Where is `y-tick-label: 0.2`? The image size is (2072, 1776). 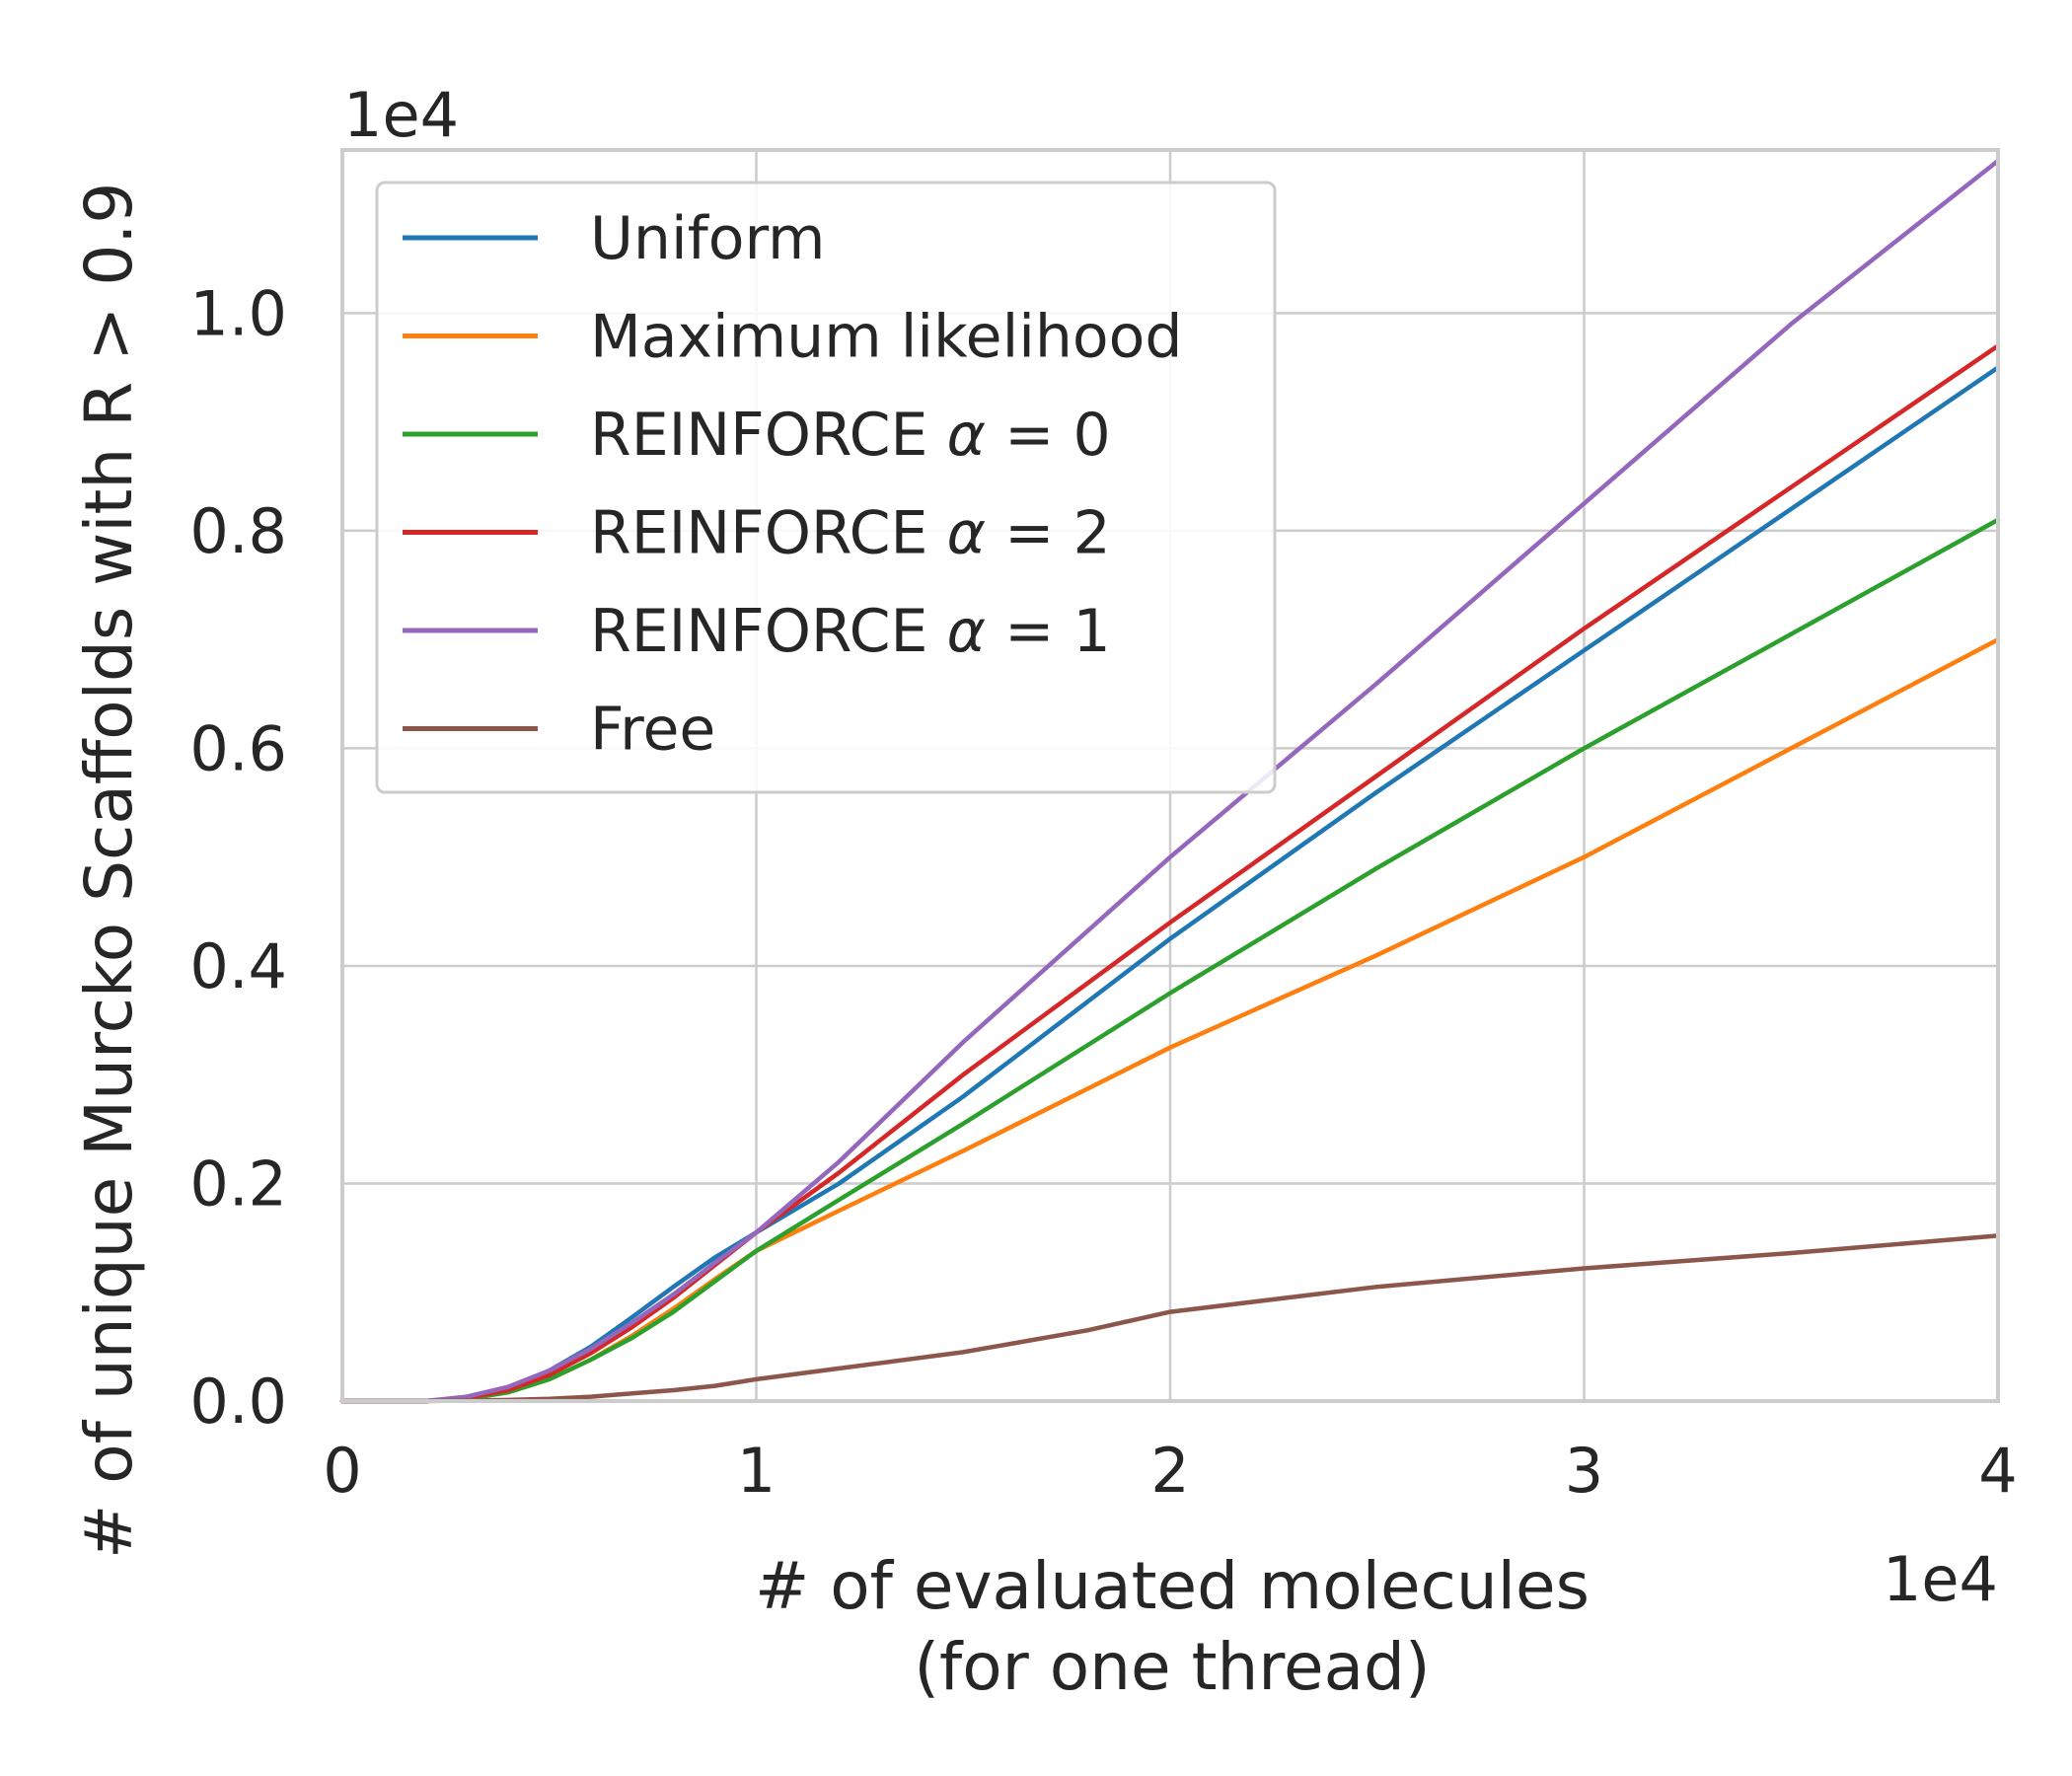 y-tick-label: 0.2 is located at coordinates (238, 1184).